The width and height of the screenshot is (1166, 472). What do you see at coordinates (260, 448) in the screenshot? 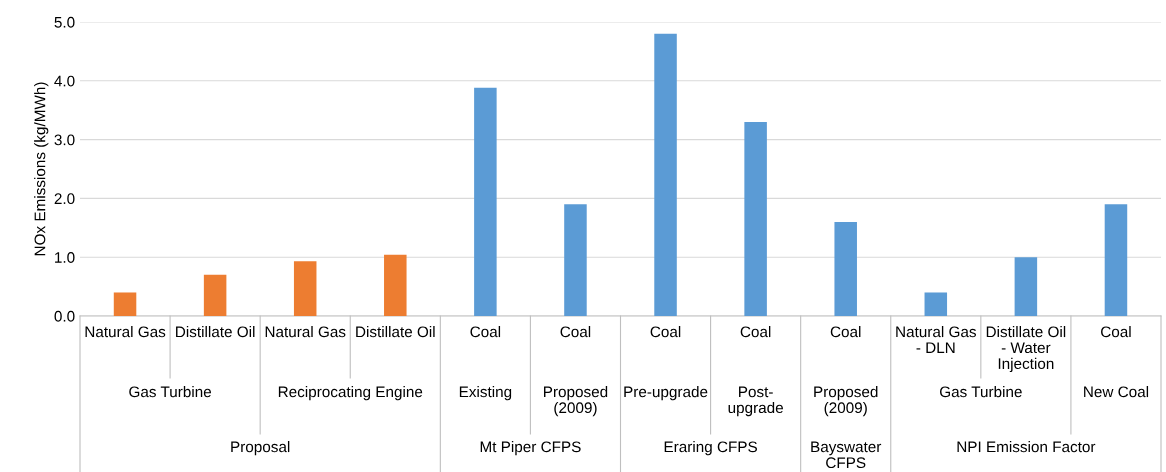
I see `text: Proposal` at bounding box center [260, 448].